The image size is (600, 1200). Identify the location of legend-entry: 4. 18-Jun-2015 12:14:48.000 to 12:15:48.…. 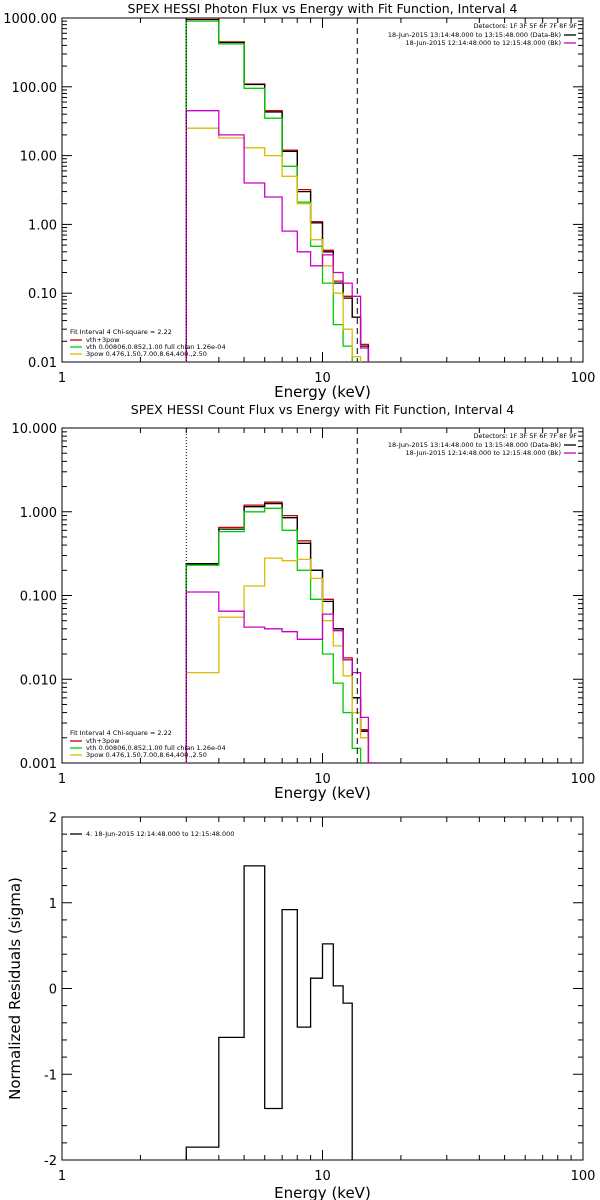
(160, 834).